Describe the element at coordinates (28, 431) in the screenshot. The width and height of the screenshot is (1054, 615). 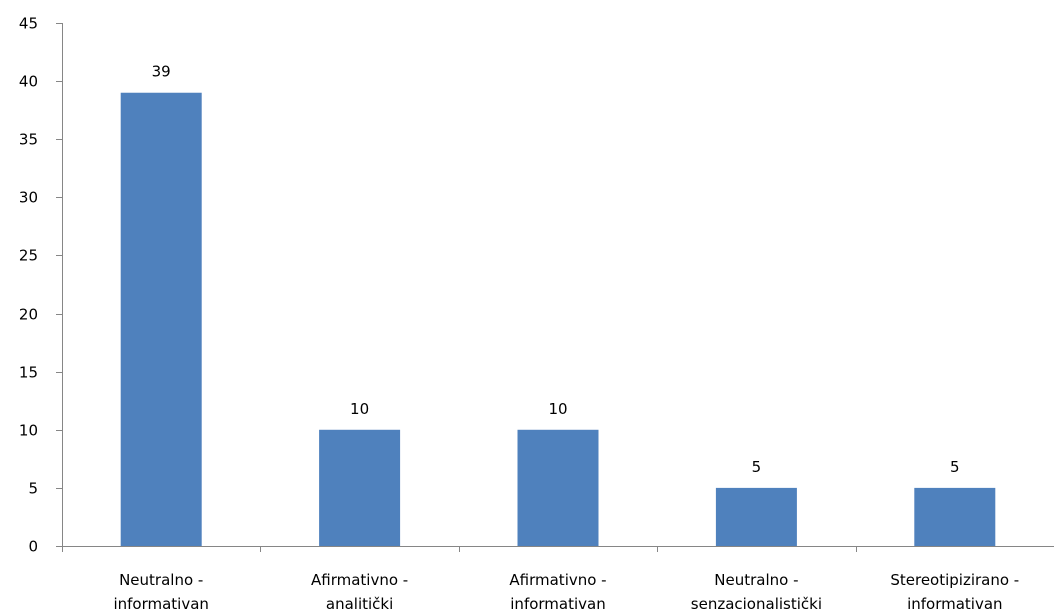
I see `y-tick-label: 10` at that location.